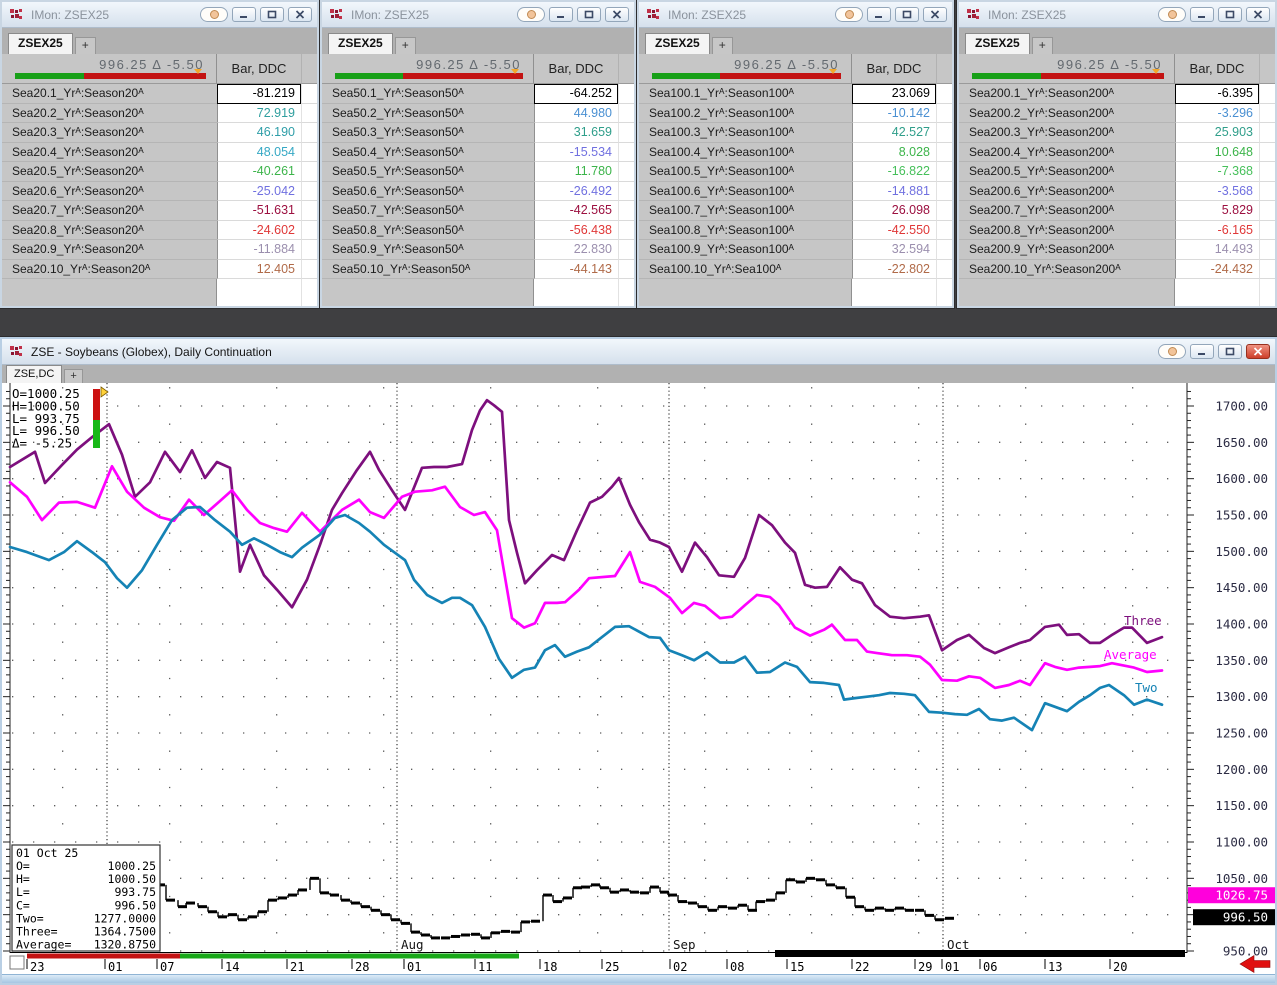 The image size is (1277, 985). Describe the element at coordinates (1217, 133) in the screenshot. I see `study-value: 25.903` at that location.